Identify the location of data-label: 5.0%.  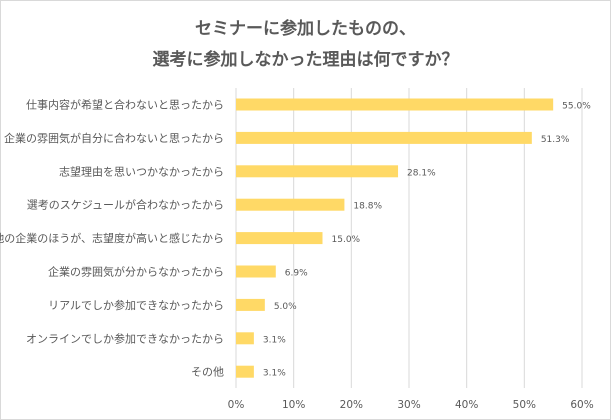
(285, 307).